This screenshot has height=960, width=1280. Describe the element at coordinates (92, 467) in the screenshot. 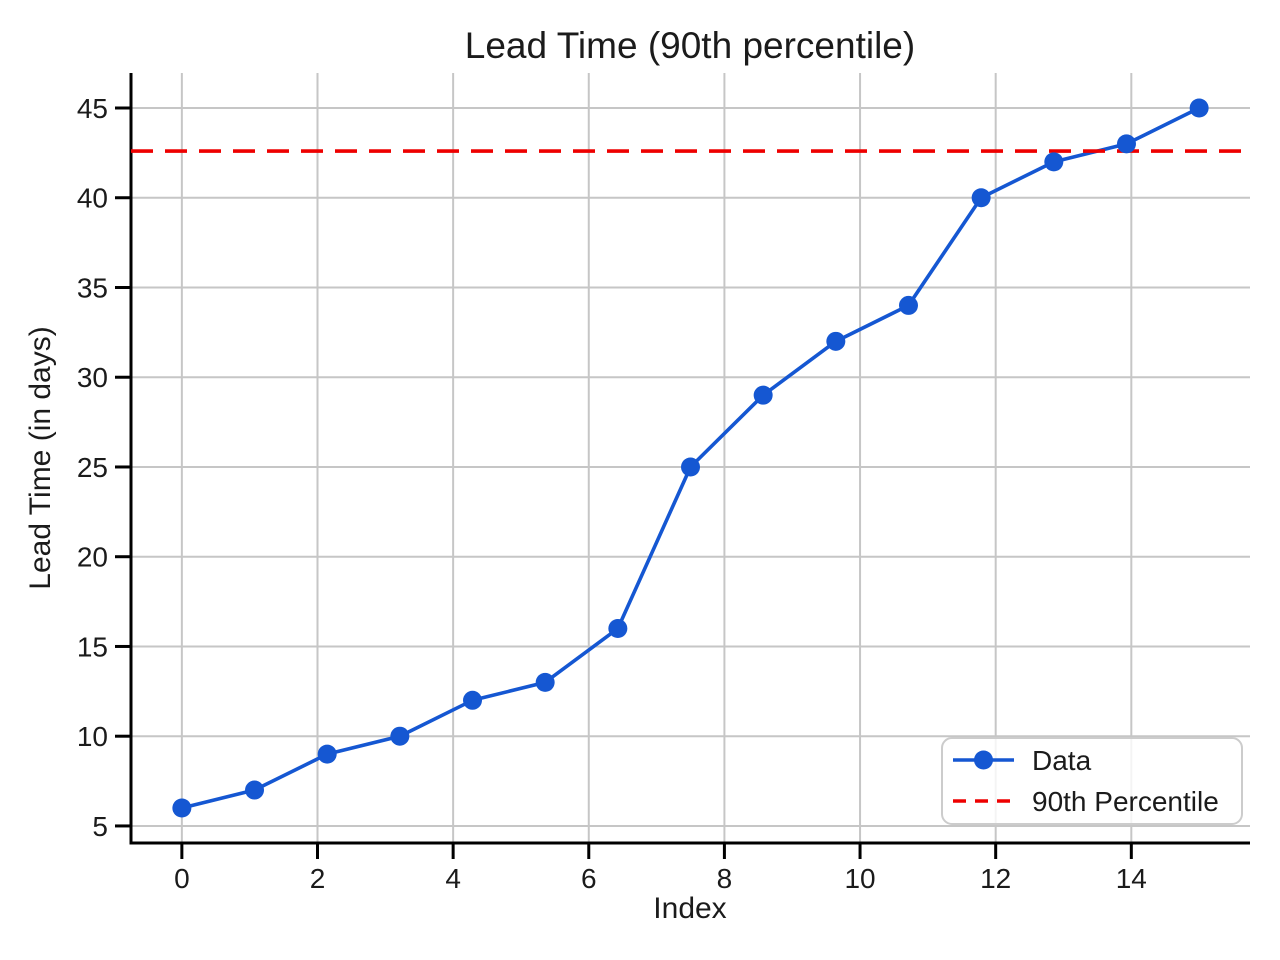

I see `y-tick-label: 25` at that location.